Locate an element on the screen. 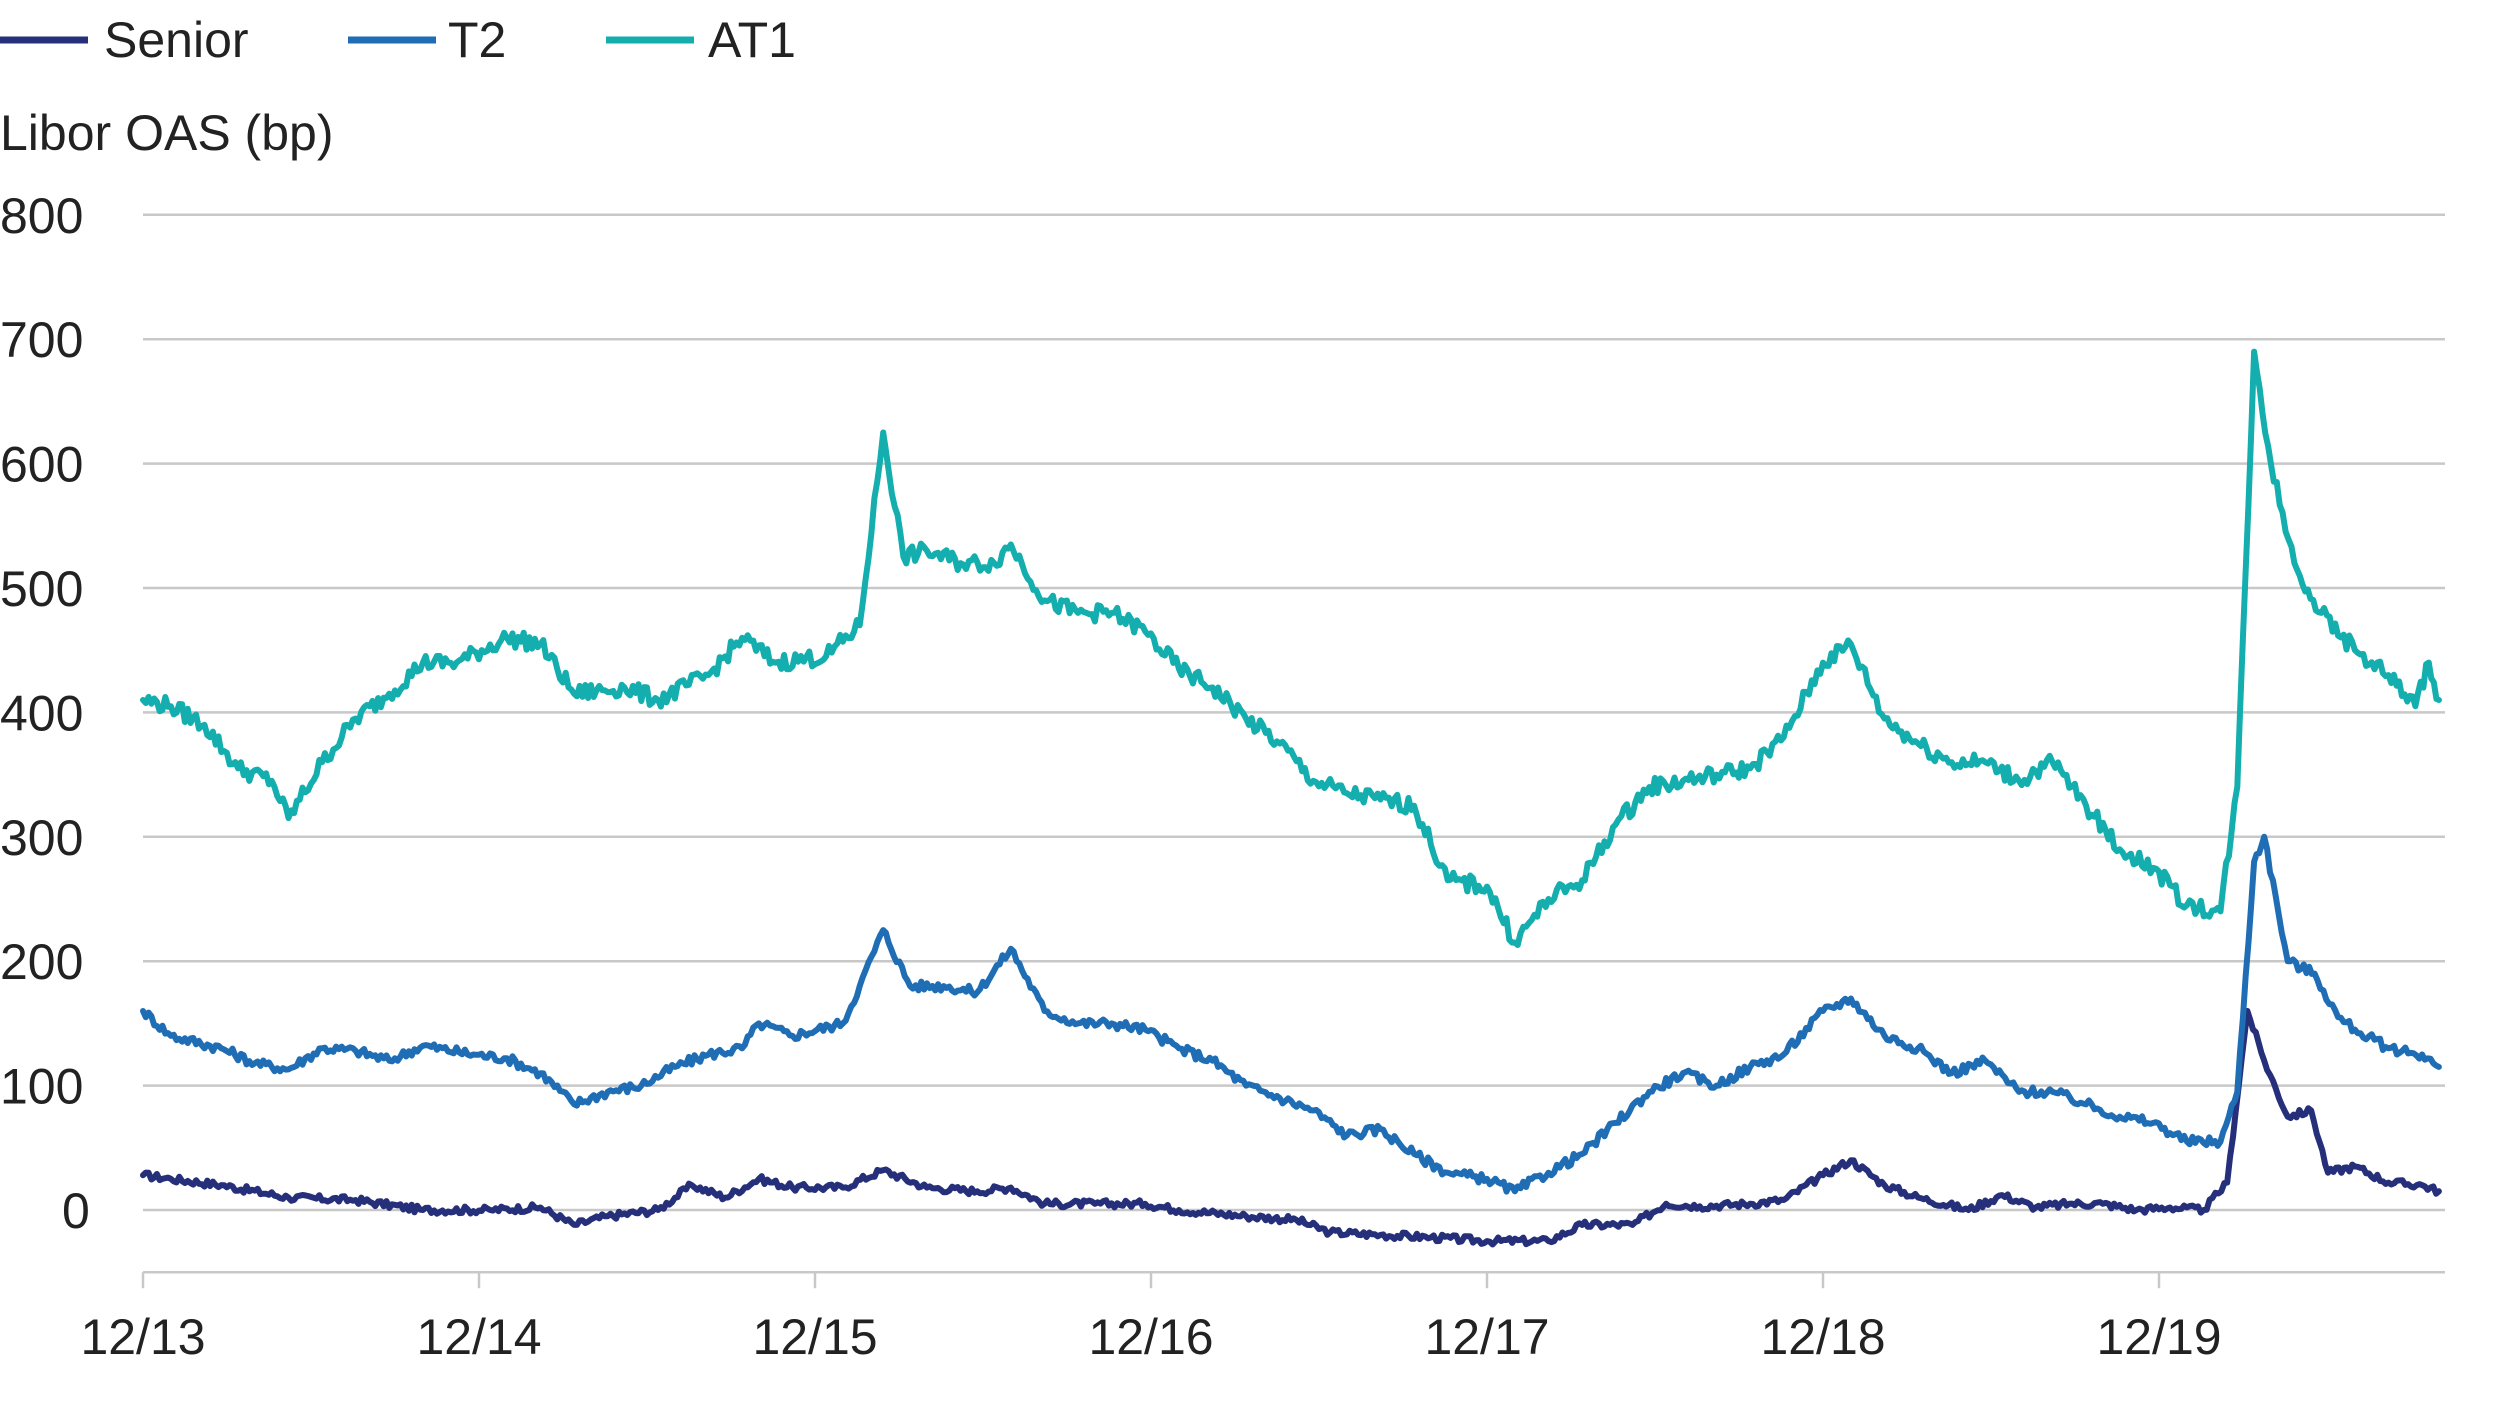 This screenshot has height=1404, width=2496. y-axis-ticks: 0 100 200 300 400 500 600 700 800 is located at coordinates (45, 713).